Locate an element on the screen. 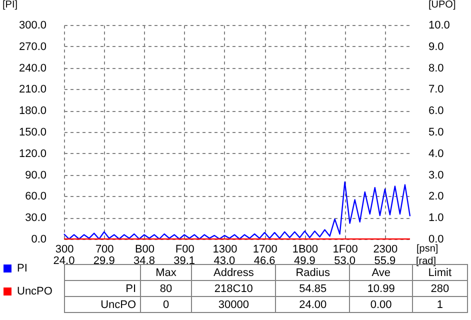 Image resolution: width=471 pixels, height=320 pixels. y2-tick-label: 3.0 is located at coordinates (436, 175).